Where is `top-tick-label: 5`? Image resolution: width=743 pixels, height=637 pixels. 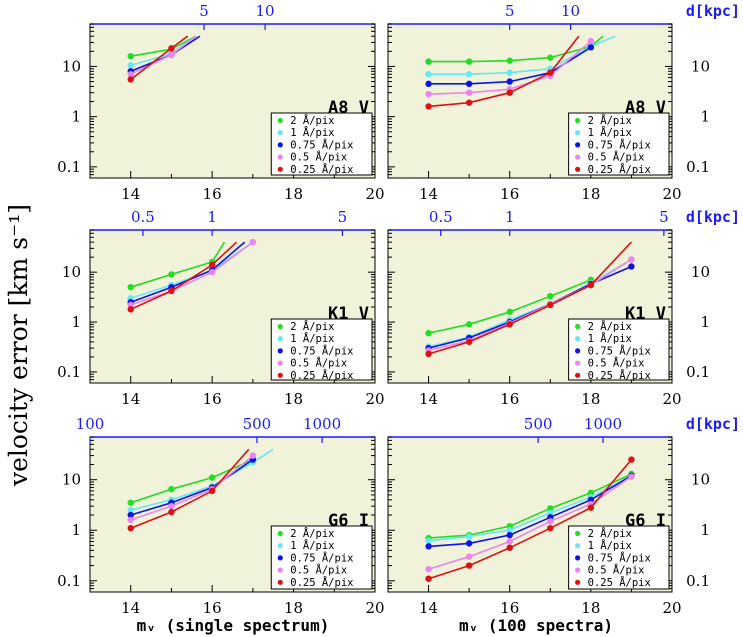 top-tick-label: 5 is located at coordinates (510, 11).